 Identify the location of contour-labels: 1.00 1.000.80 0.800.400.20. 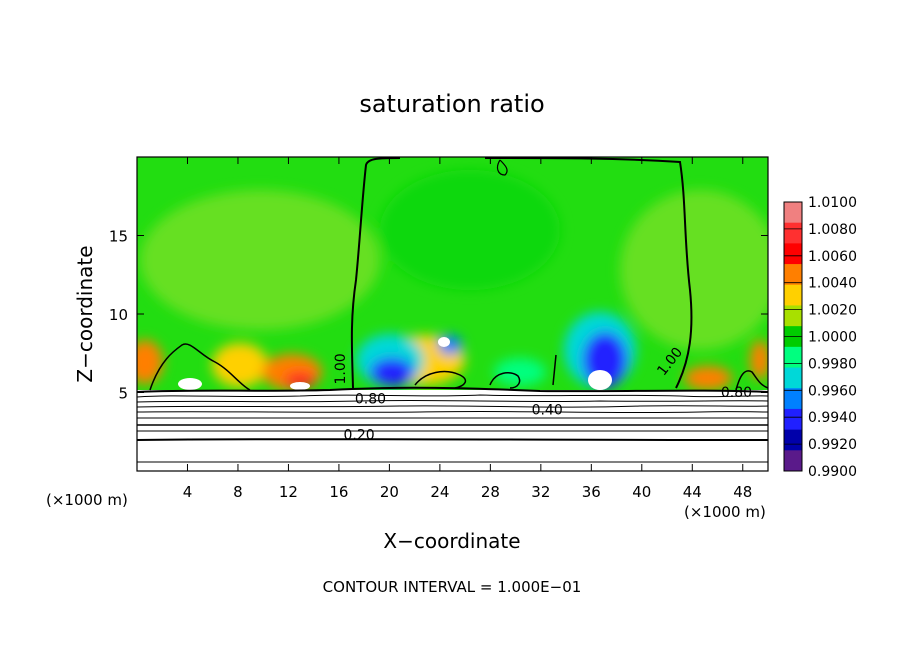
(542, 394).